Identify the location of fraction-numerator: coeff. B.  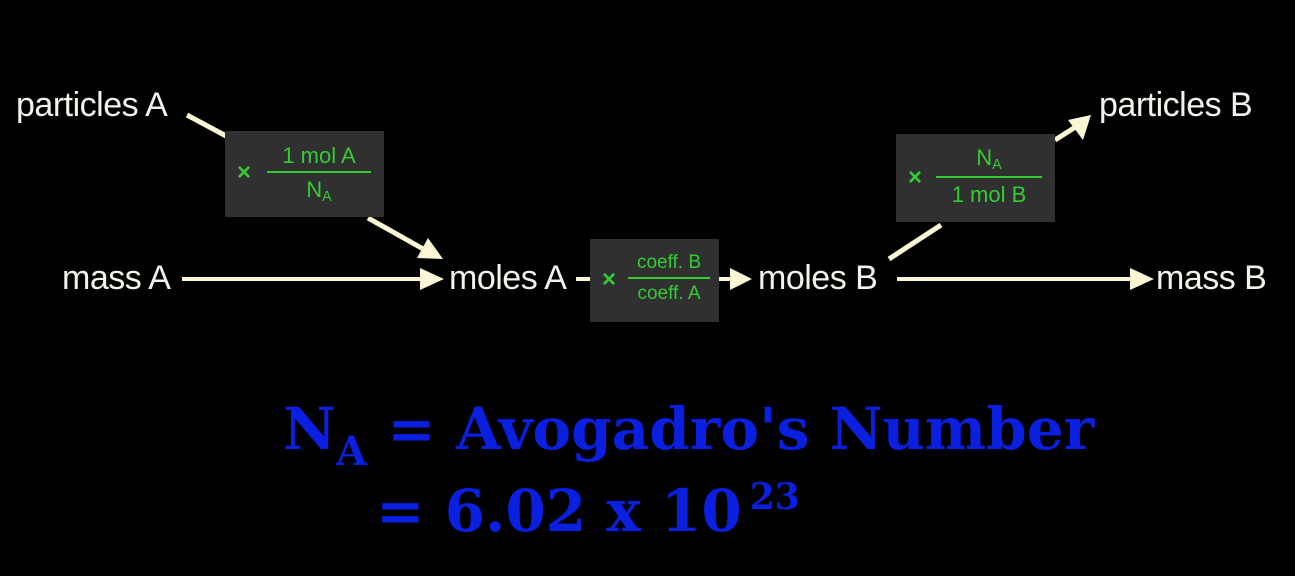
(669, 262).